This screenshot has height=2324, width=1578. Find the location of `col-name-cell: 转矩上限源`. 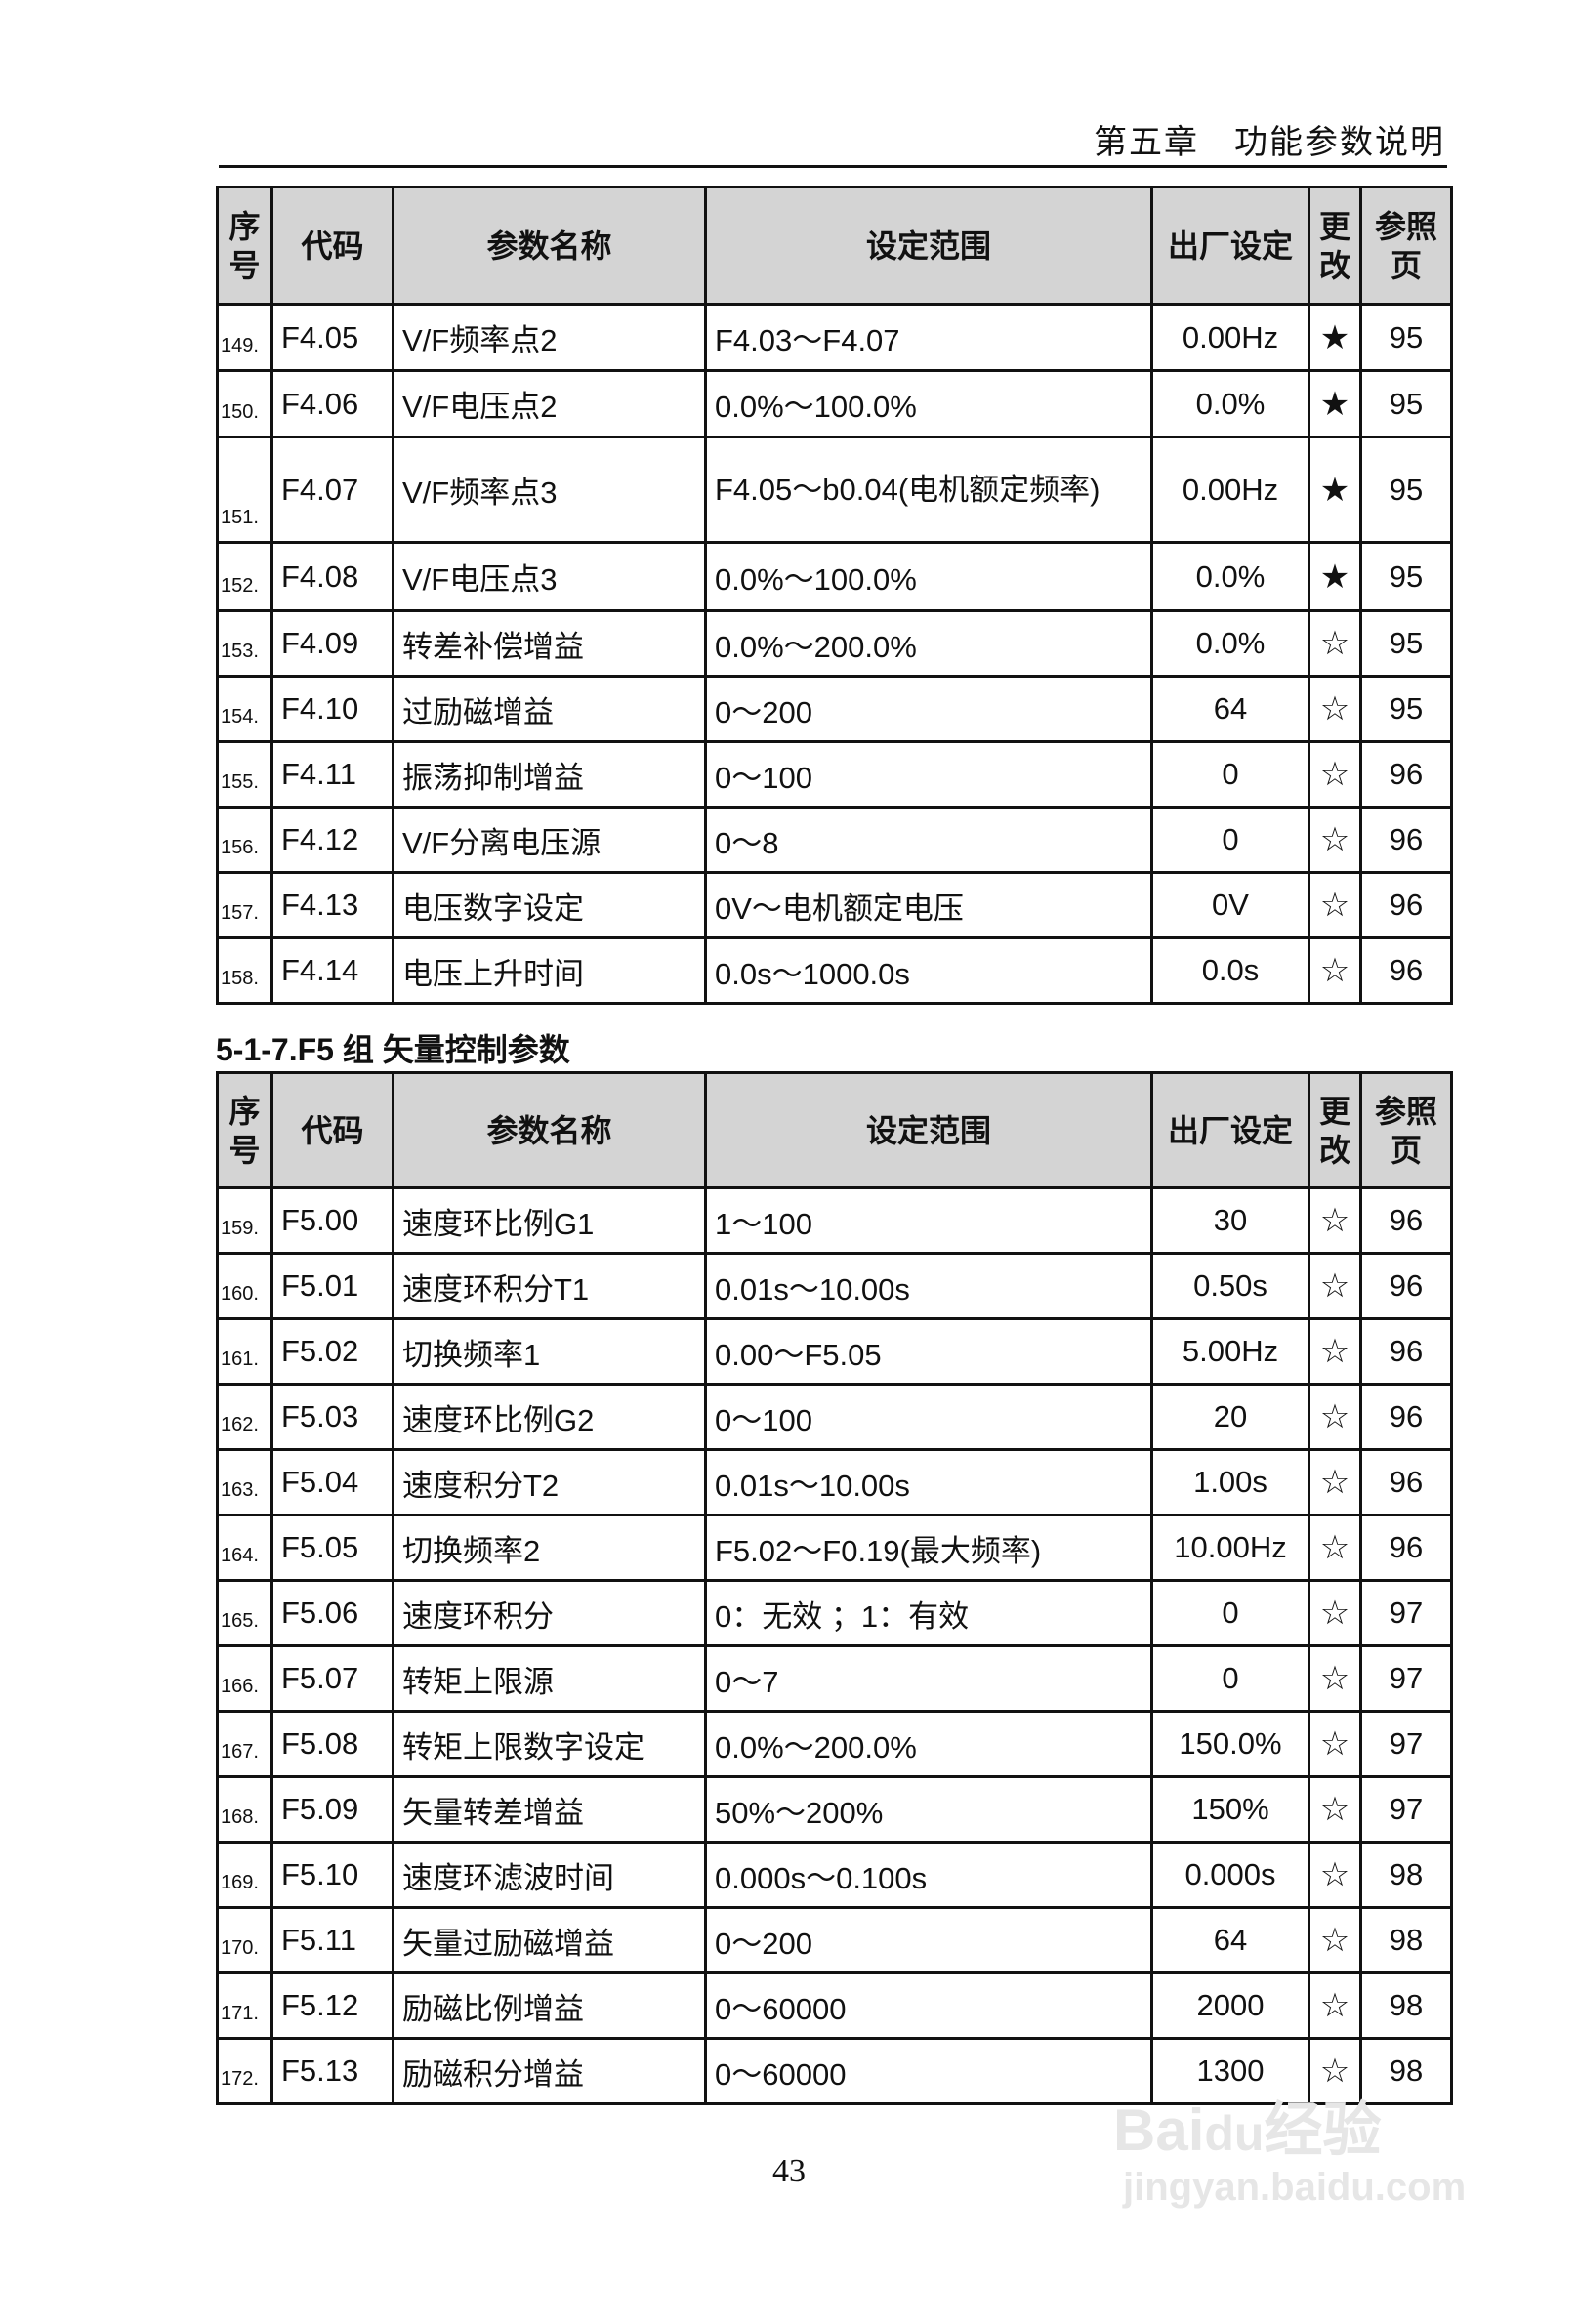

col-name-cell: 转矩上限源 is located at coordinates (549, 1679).